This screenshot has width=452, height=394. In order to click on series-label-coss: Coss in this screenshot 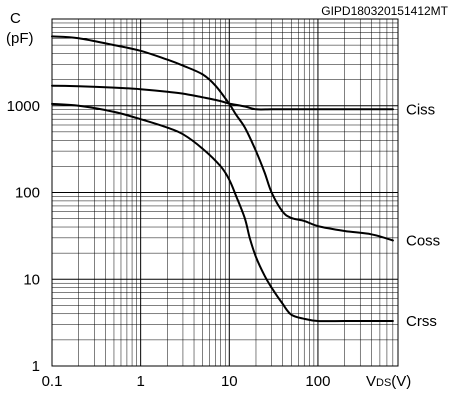, I will do `click(423, 240)`.